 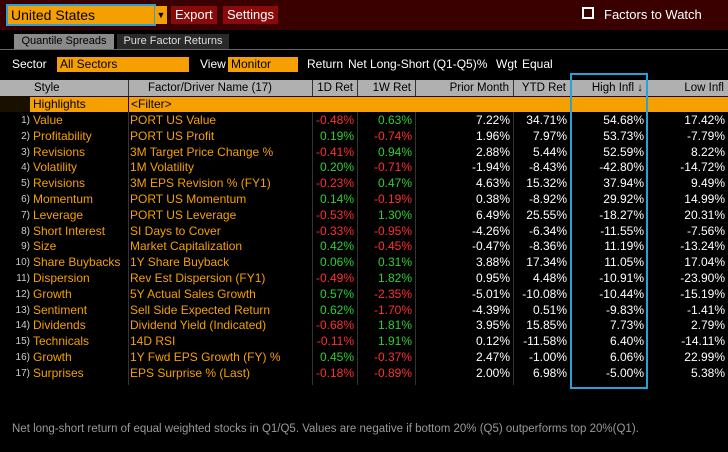 What do you see at coordinates (52, 293) in the screenshot?
I see `style-cell: Growth` at bounding box center [52, 293].